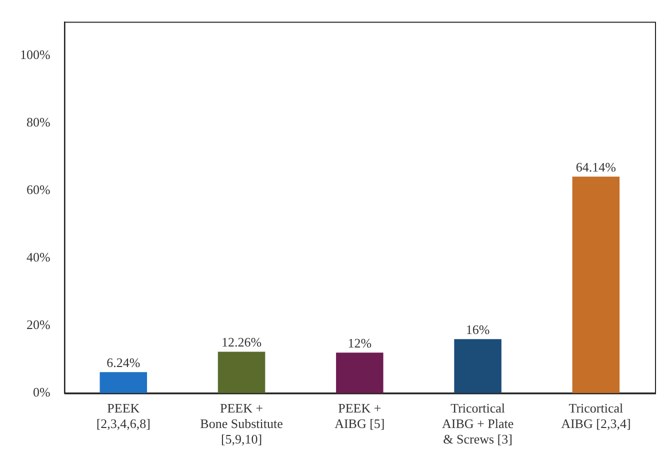 The width and height of the screenshot is (658, 456). What do you see at coordinates (241, 342) in the screenshot?
I see `data-label: 12.26%` at bounding box center [241, 342].